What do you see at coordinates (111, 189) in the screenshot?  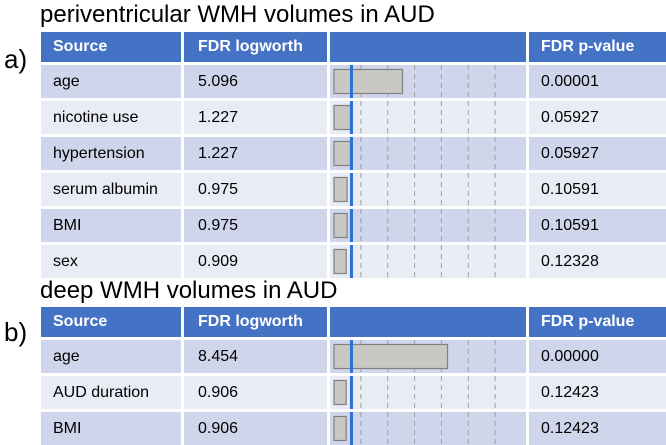 I see `source-cell: serum albumin` at bounding box center [111, 189].